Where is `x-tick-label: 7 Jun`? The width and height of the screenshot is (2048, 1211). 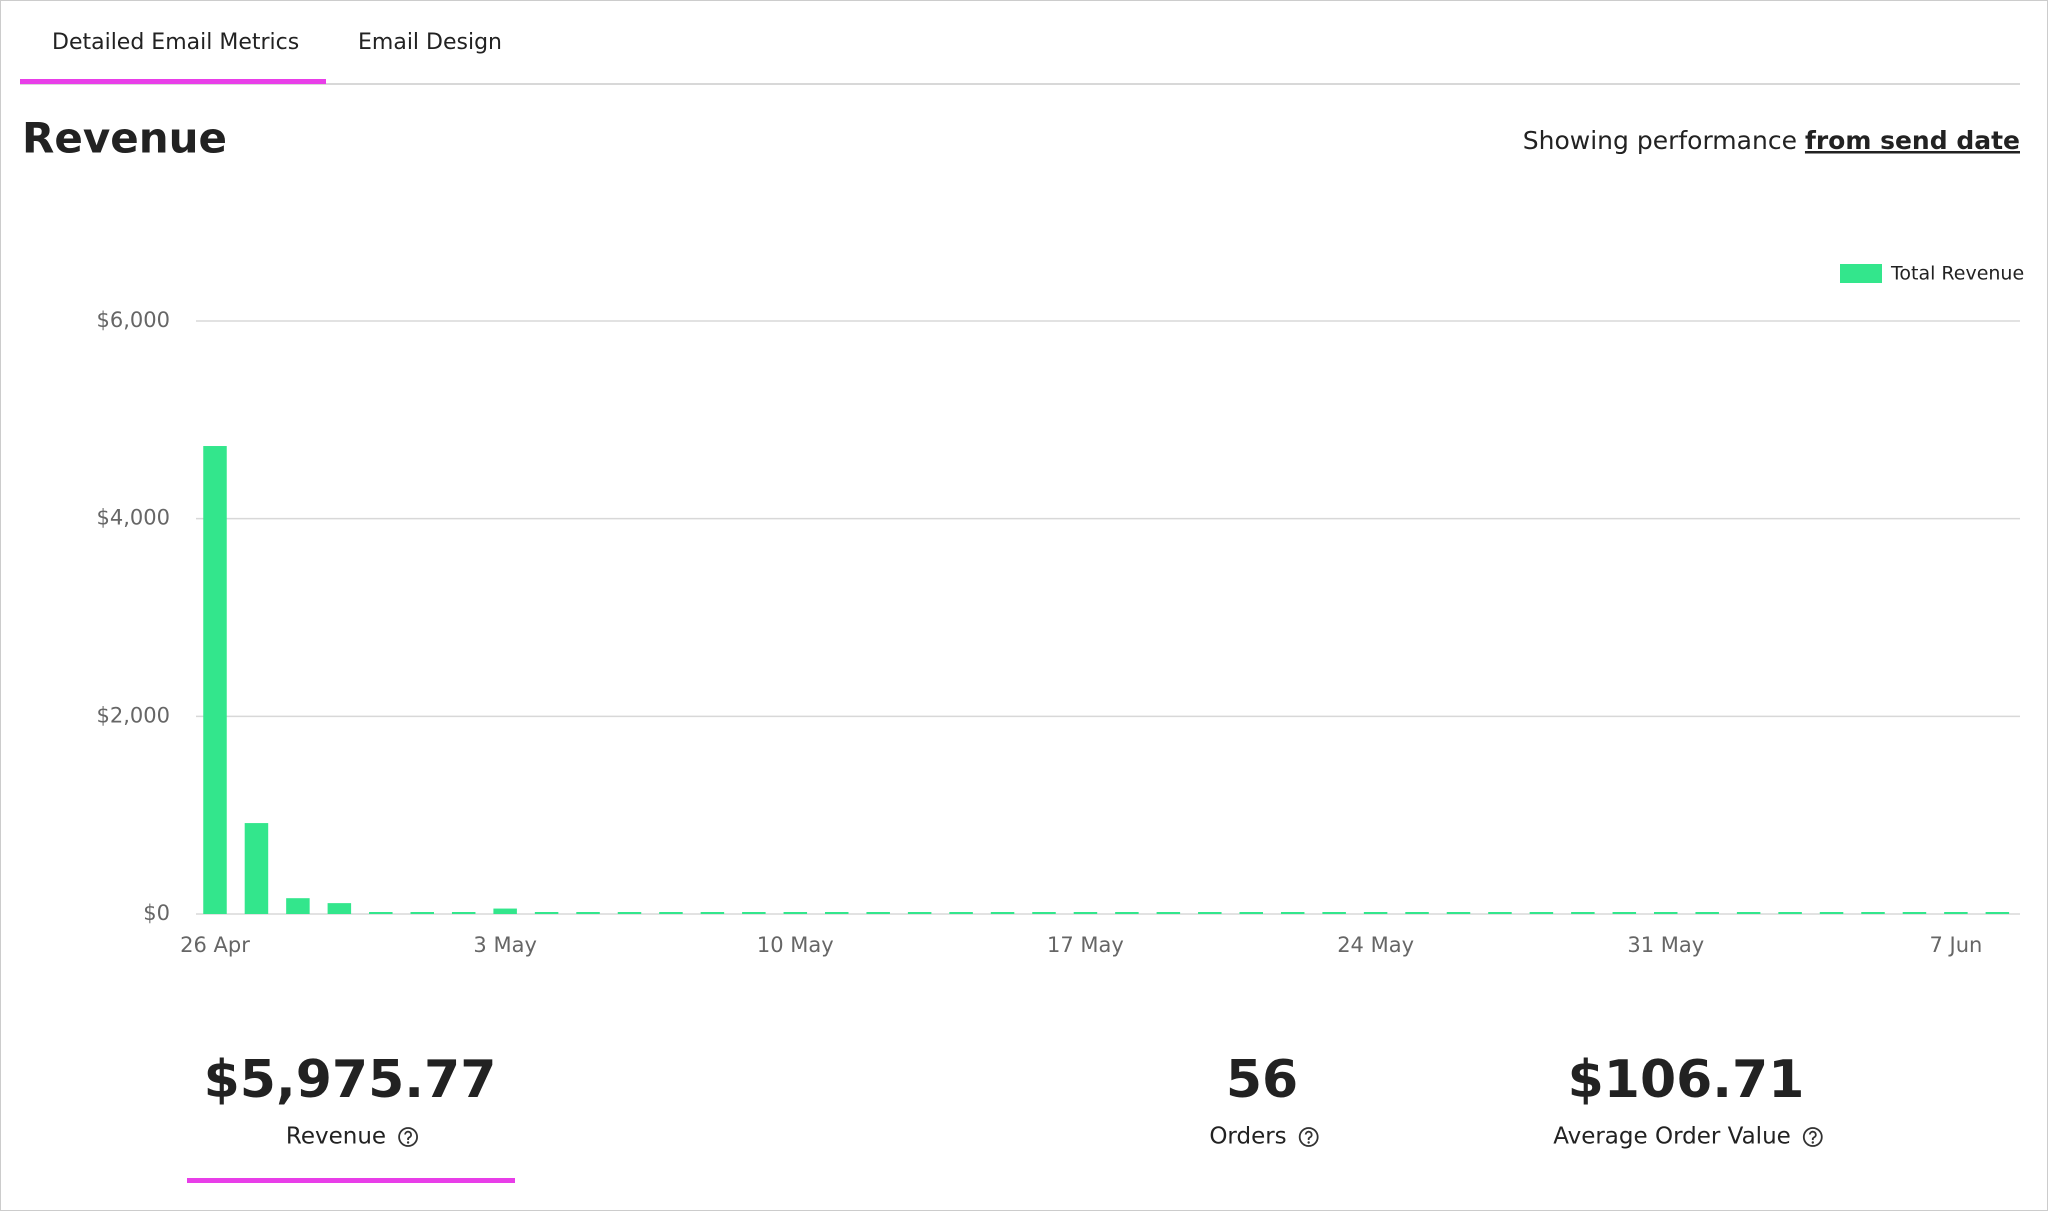 x-tick-label: 7 Jun is located at coordinates (1955, 945).